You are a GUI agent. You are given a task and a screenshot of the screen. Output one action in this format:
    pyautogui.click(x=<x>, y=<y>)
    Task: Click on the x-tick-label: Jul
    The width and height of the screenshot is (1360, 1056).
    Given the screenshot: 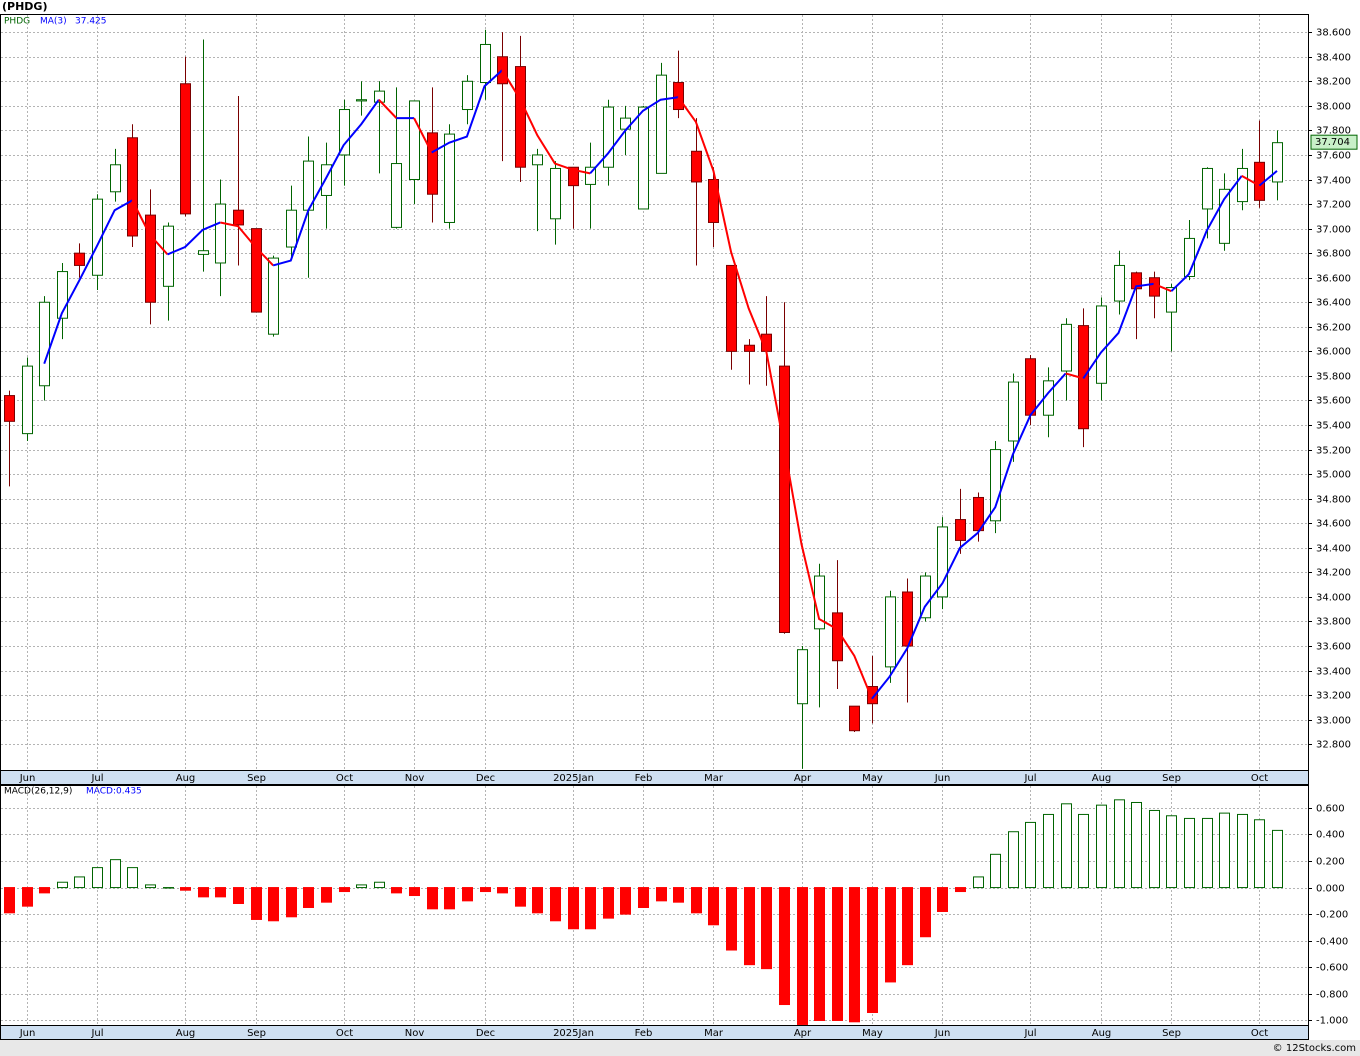 What is the action you would take?
    pyautogui.click(x=1029, y=778)
    